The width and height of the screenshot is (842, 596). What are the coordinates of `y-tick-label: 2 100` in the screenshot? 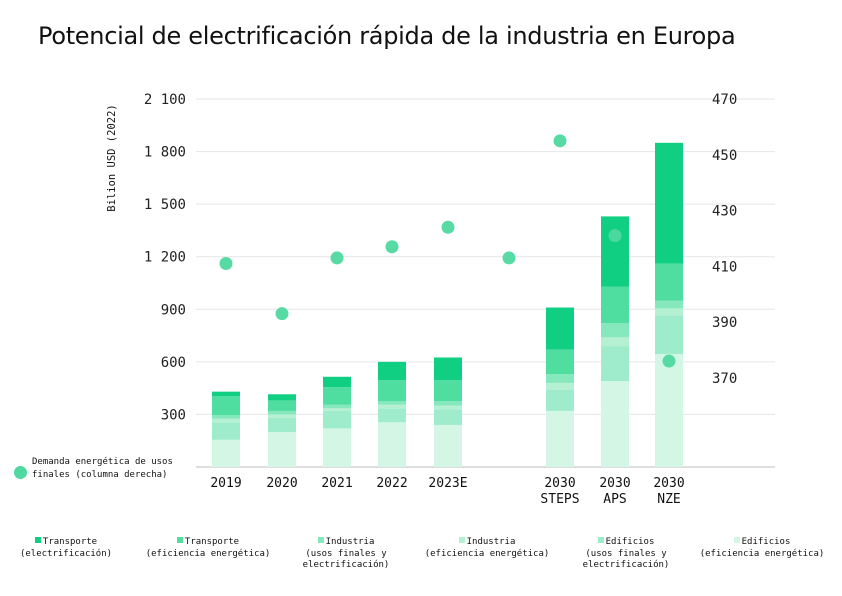 It's located at (165, 100).